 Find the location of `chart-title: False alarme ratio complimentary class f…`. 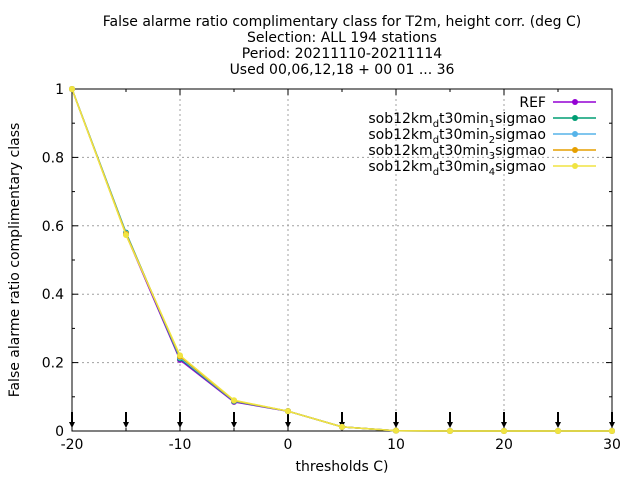

chart-title: False alarme ratio complimentary class f… is located at coordinates (342, 46).